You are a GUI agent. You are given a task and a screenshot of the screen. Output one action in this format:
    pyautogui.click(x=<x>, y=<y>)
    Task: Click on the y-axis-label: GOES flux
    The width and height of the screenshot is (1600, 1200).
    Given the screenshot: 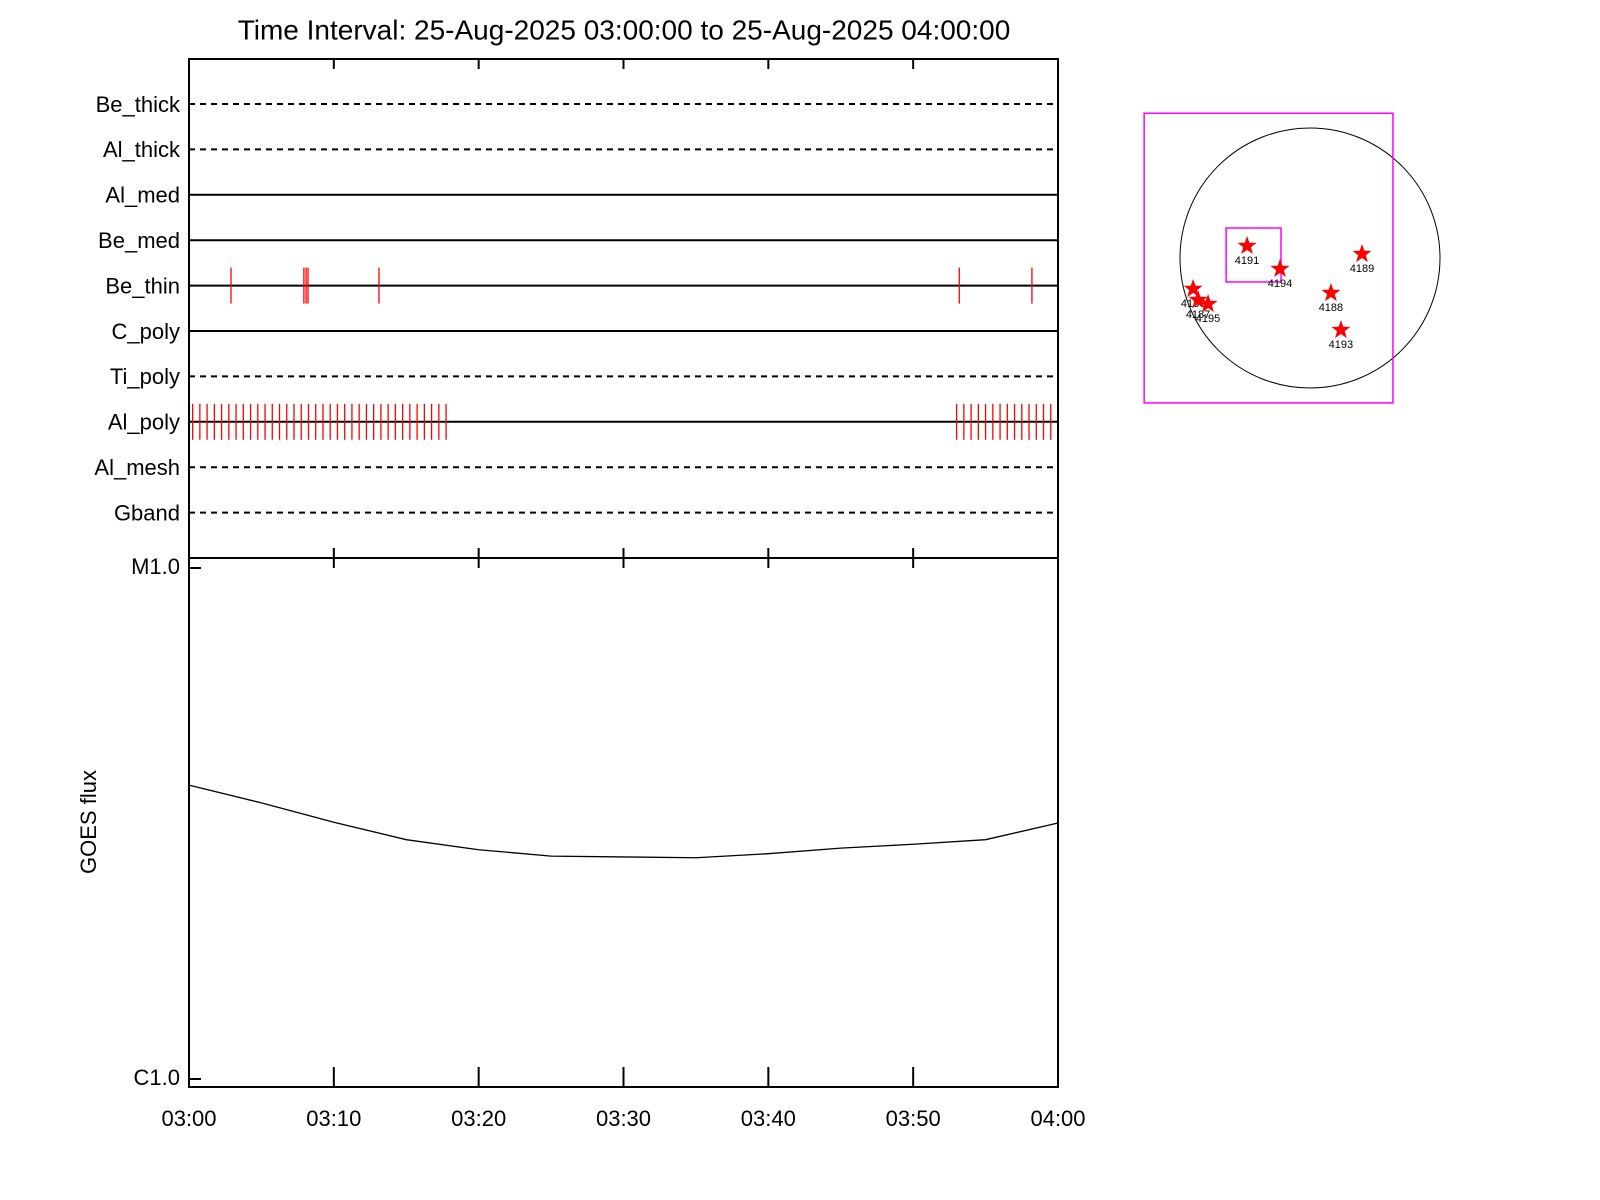 What is the action you would take?
    pyautogui.click(x=88, y=822)
    